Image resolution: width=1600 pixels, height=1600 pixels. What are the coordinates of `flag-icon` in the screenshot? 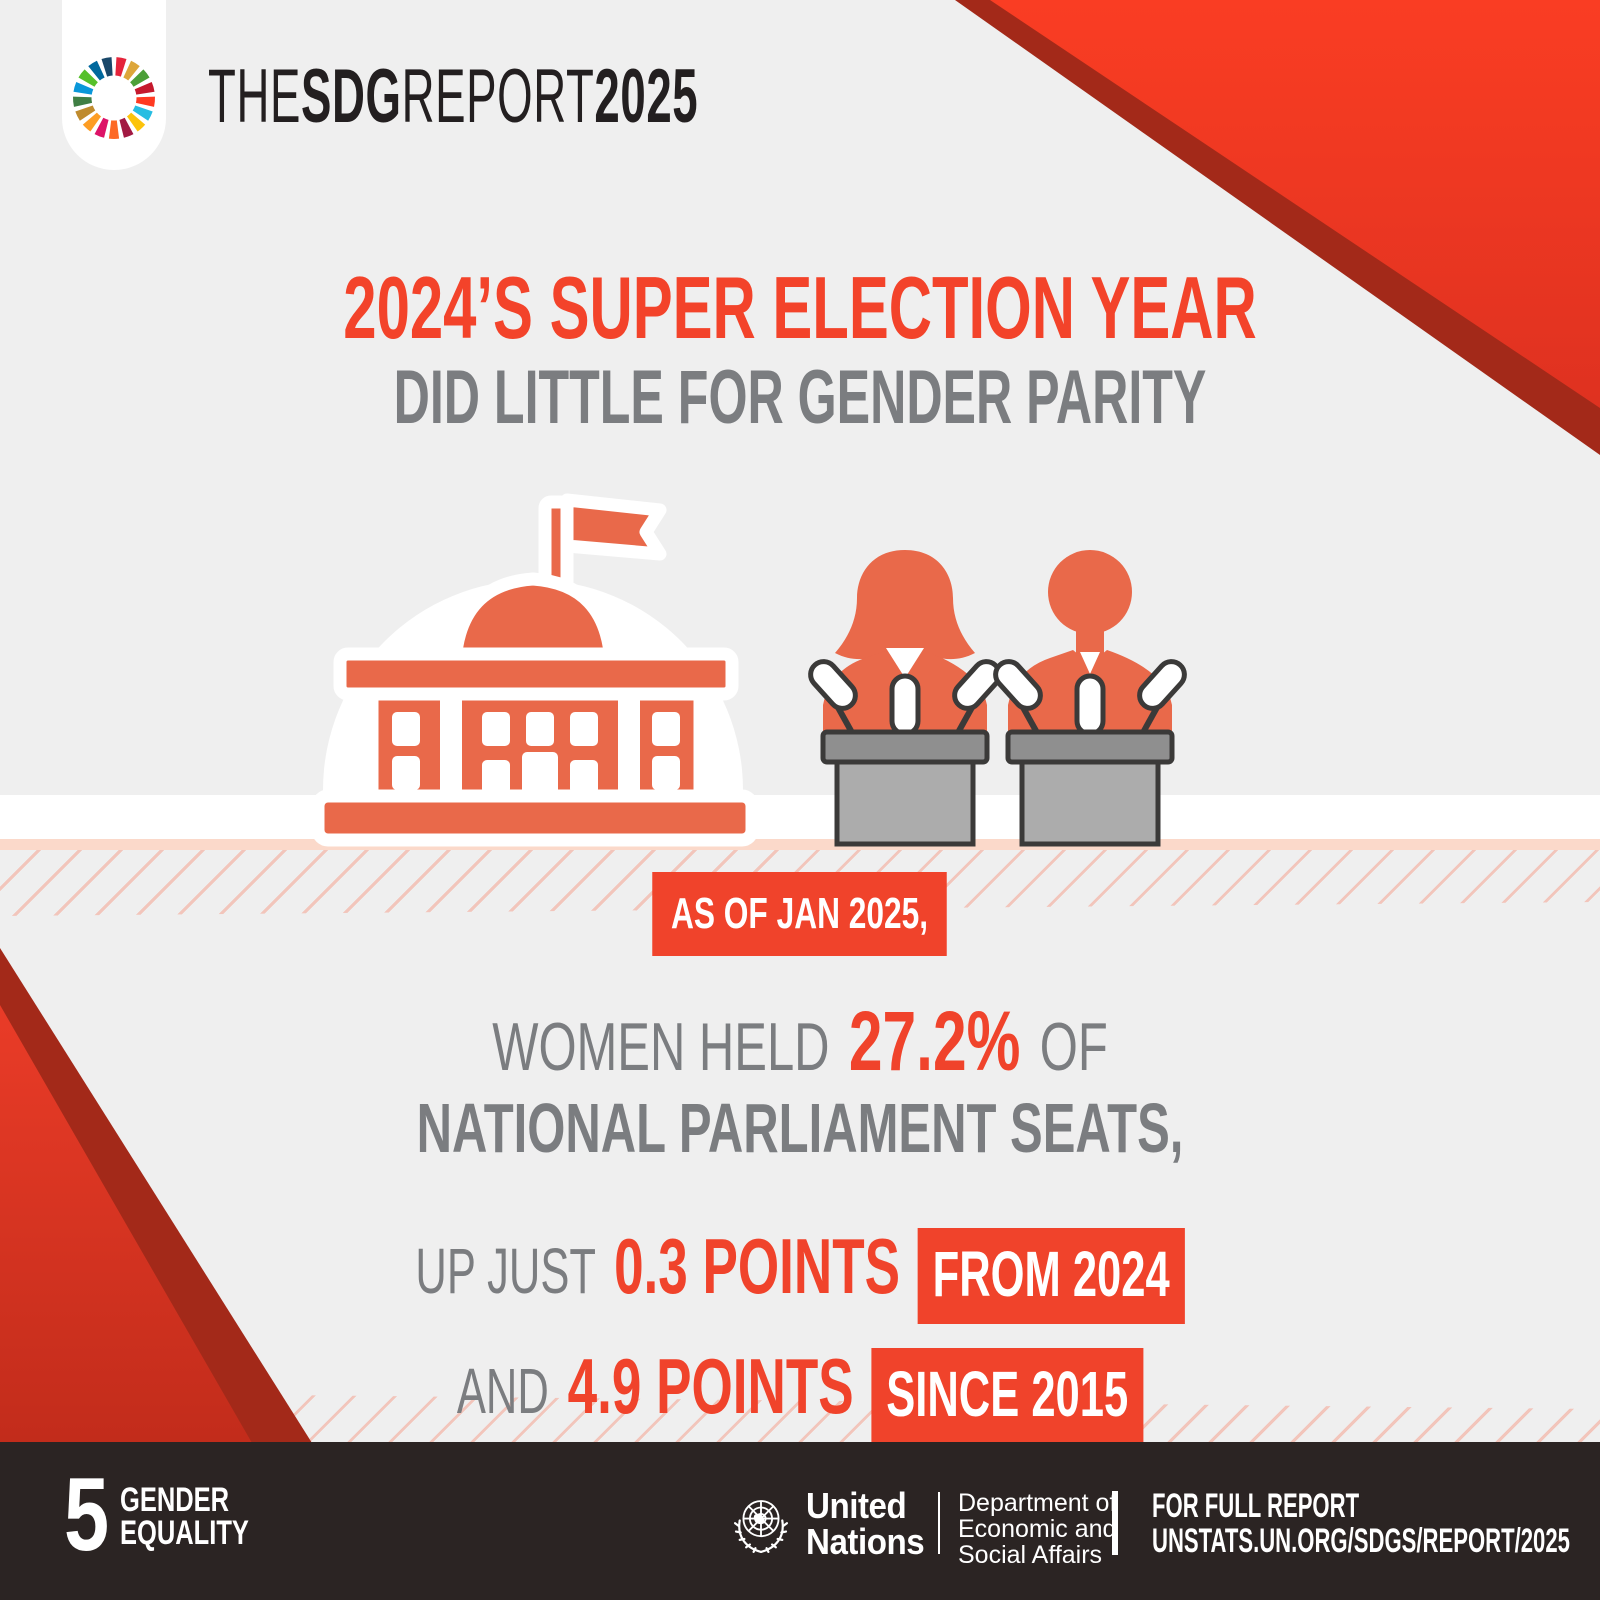 It's located at (613, 527).